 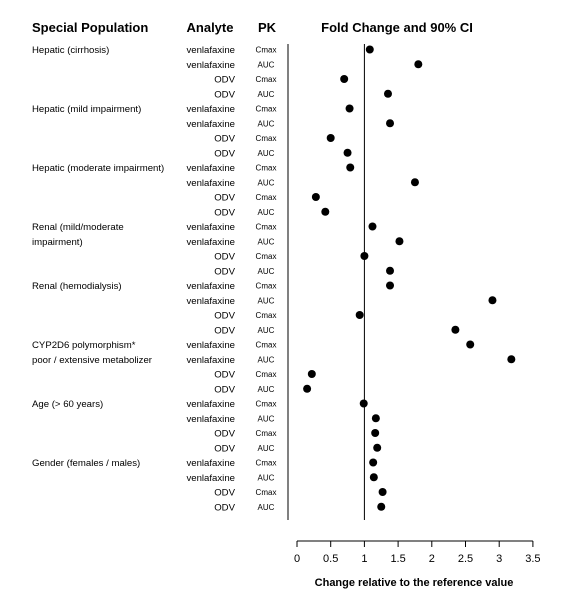 What do you see at coordinates (78, 227) in the screenshot?
I see `population-label: Renal (mild/moderate` at bounding box center [78, 227].